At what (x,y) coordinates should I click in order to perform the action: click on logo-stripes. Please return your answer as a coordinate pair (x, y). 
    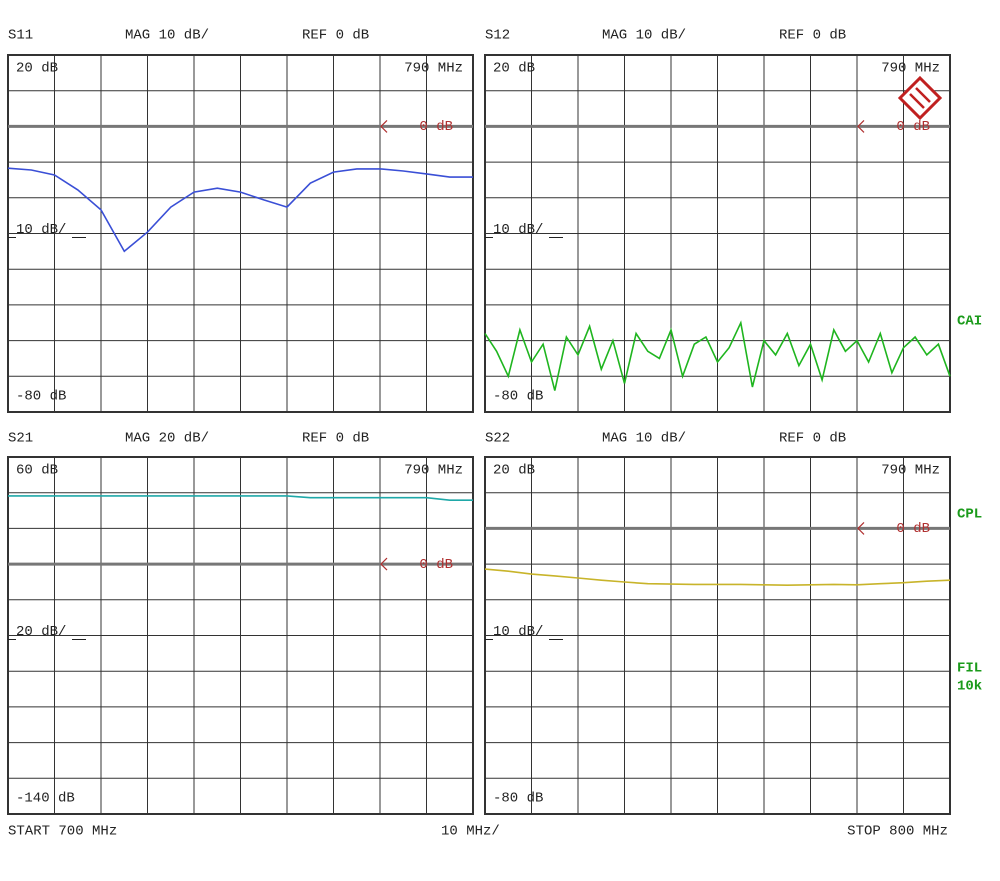
    Looking at the image, I should click on (920, 98).